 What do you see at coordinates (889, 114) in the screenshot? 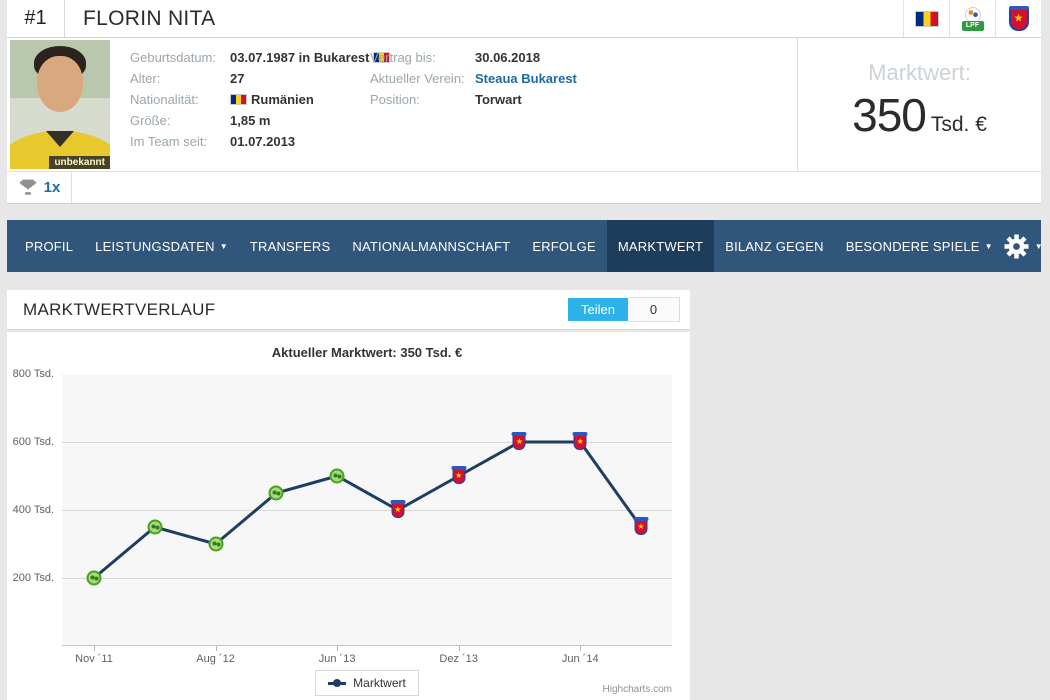
I see `market-value-number: 350` at bounding box center [889, 114].